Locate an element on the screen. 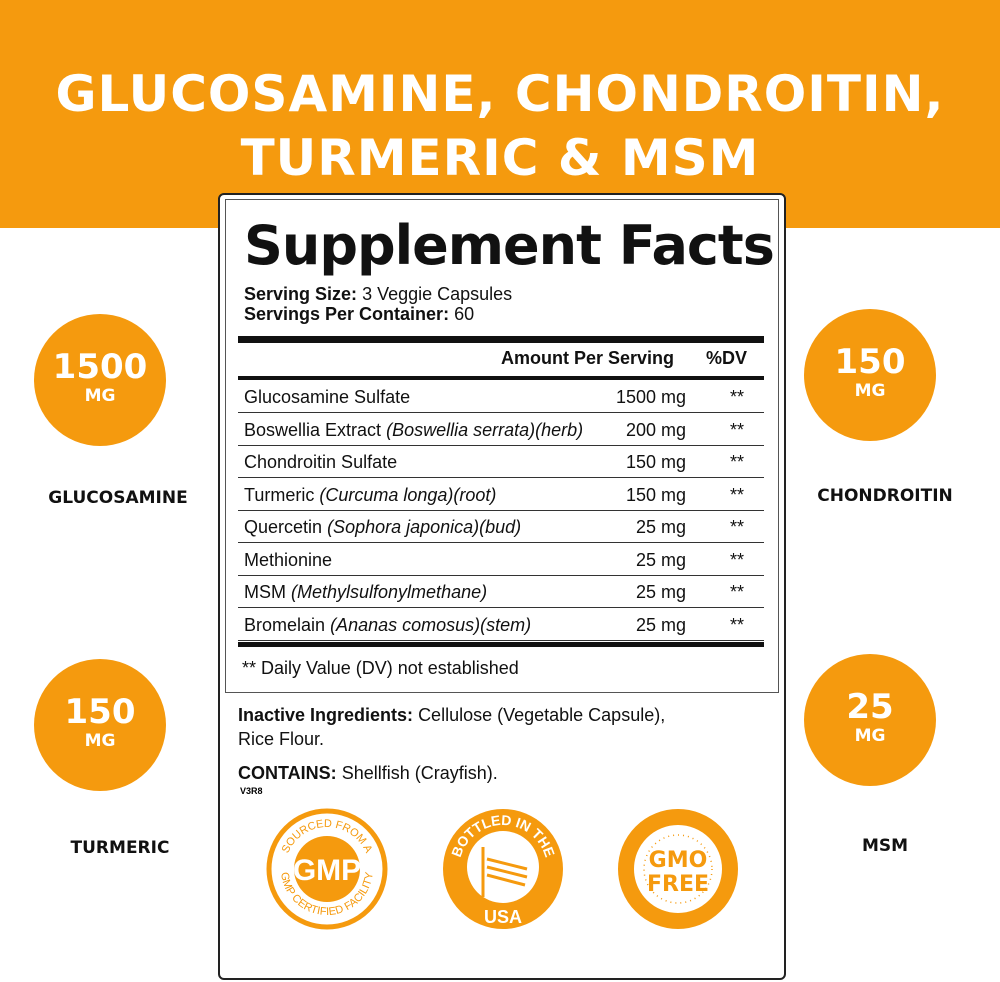 The image size is (1000, 982). ingredient-name: Turmeric (Curcuma longa)(root) is located at coordinates (370, 494).